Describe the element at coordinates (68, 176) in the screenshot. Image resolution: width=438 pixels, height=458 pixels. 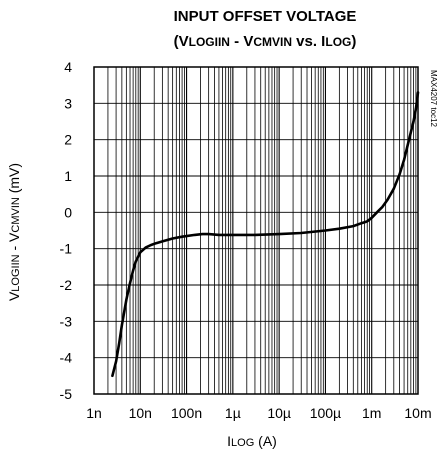
I see `y-tick-label: 1` at that location.